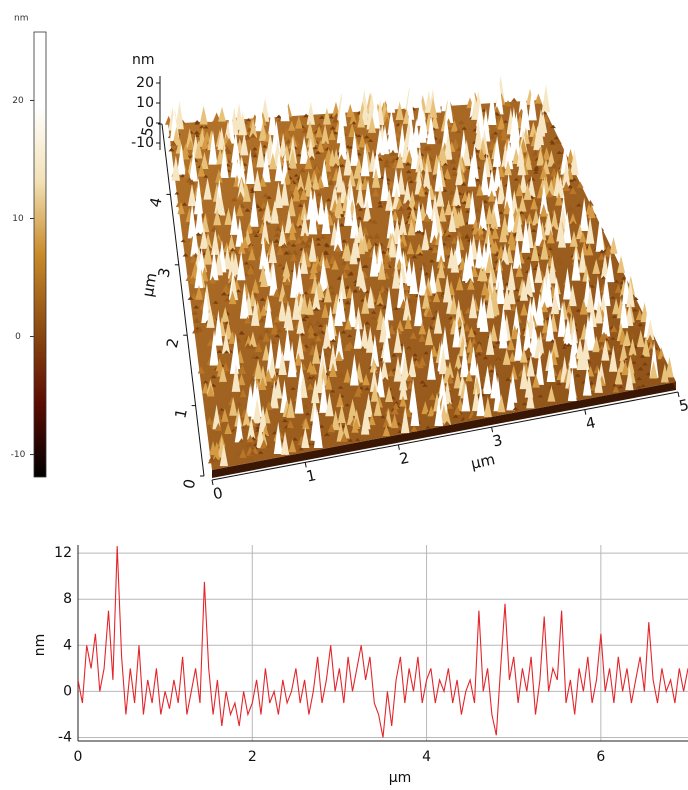  Describe the element at coordinates (65, 738) in the screenshot. I see `y-tick-label: -4` at that location.